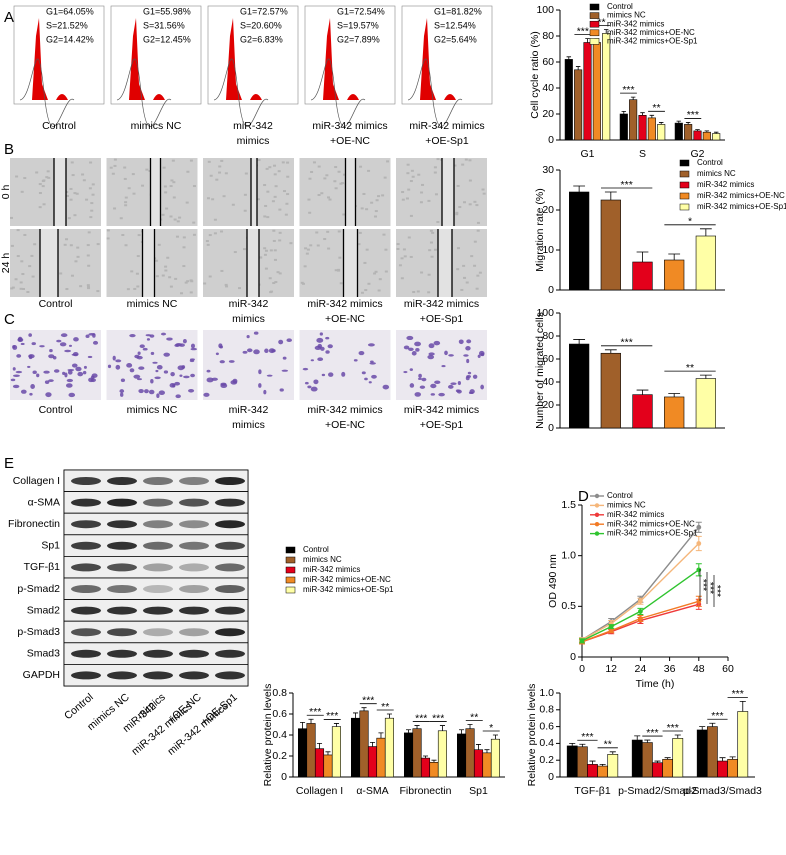 The image size is (786, 855). Describe the element at coordinates (331, 569) in the screenshot. I see `legend-label: miR-342 mimics` at that location.